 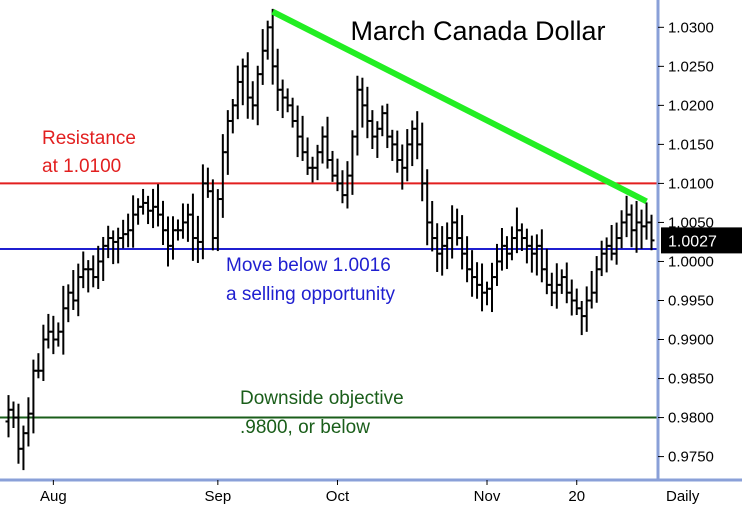 What do you see at coordinates (89, 152) in the screenshot?
I see `annotation-resistance: Resistance at 1.0100` at bounding box center [89, 152].